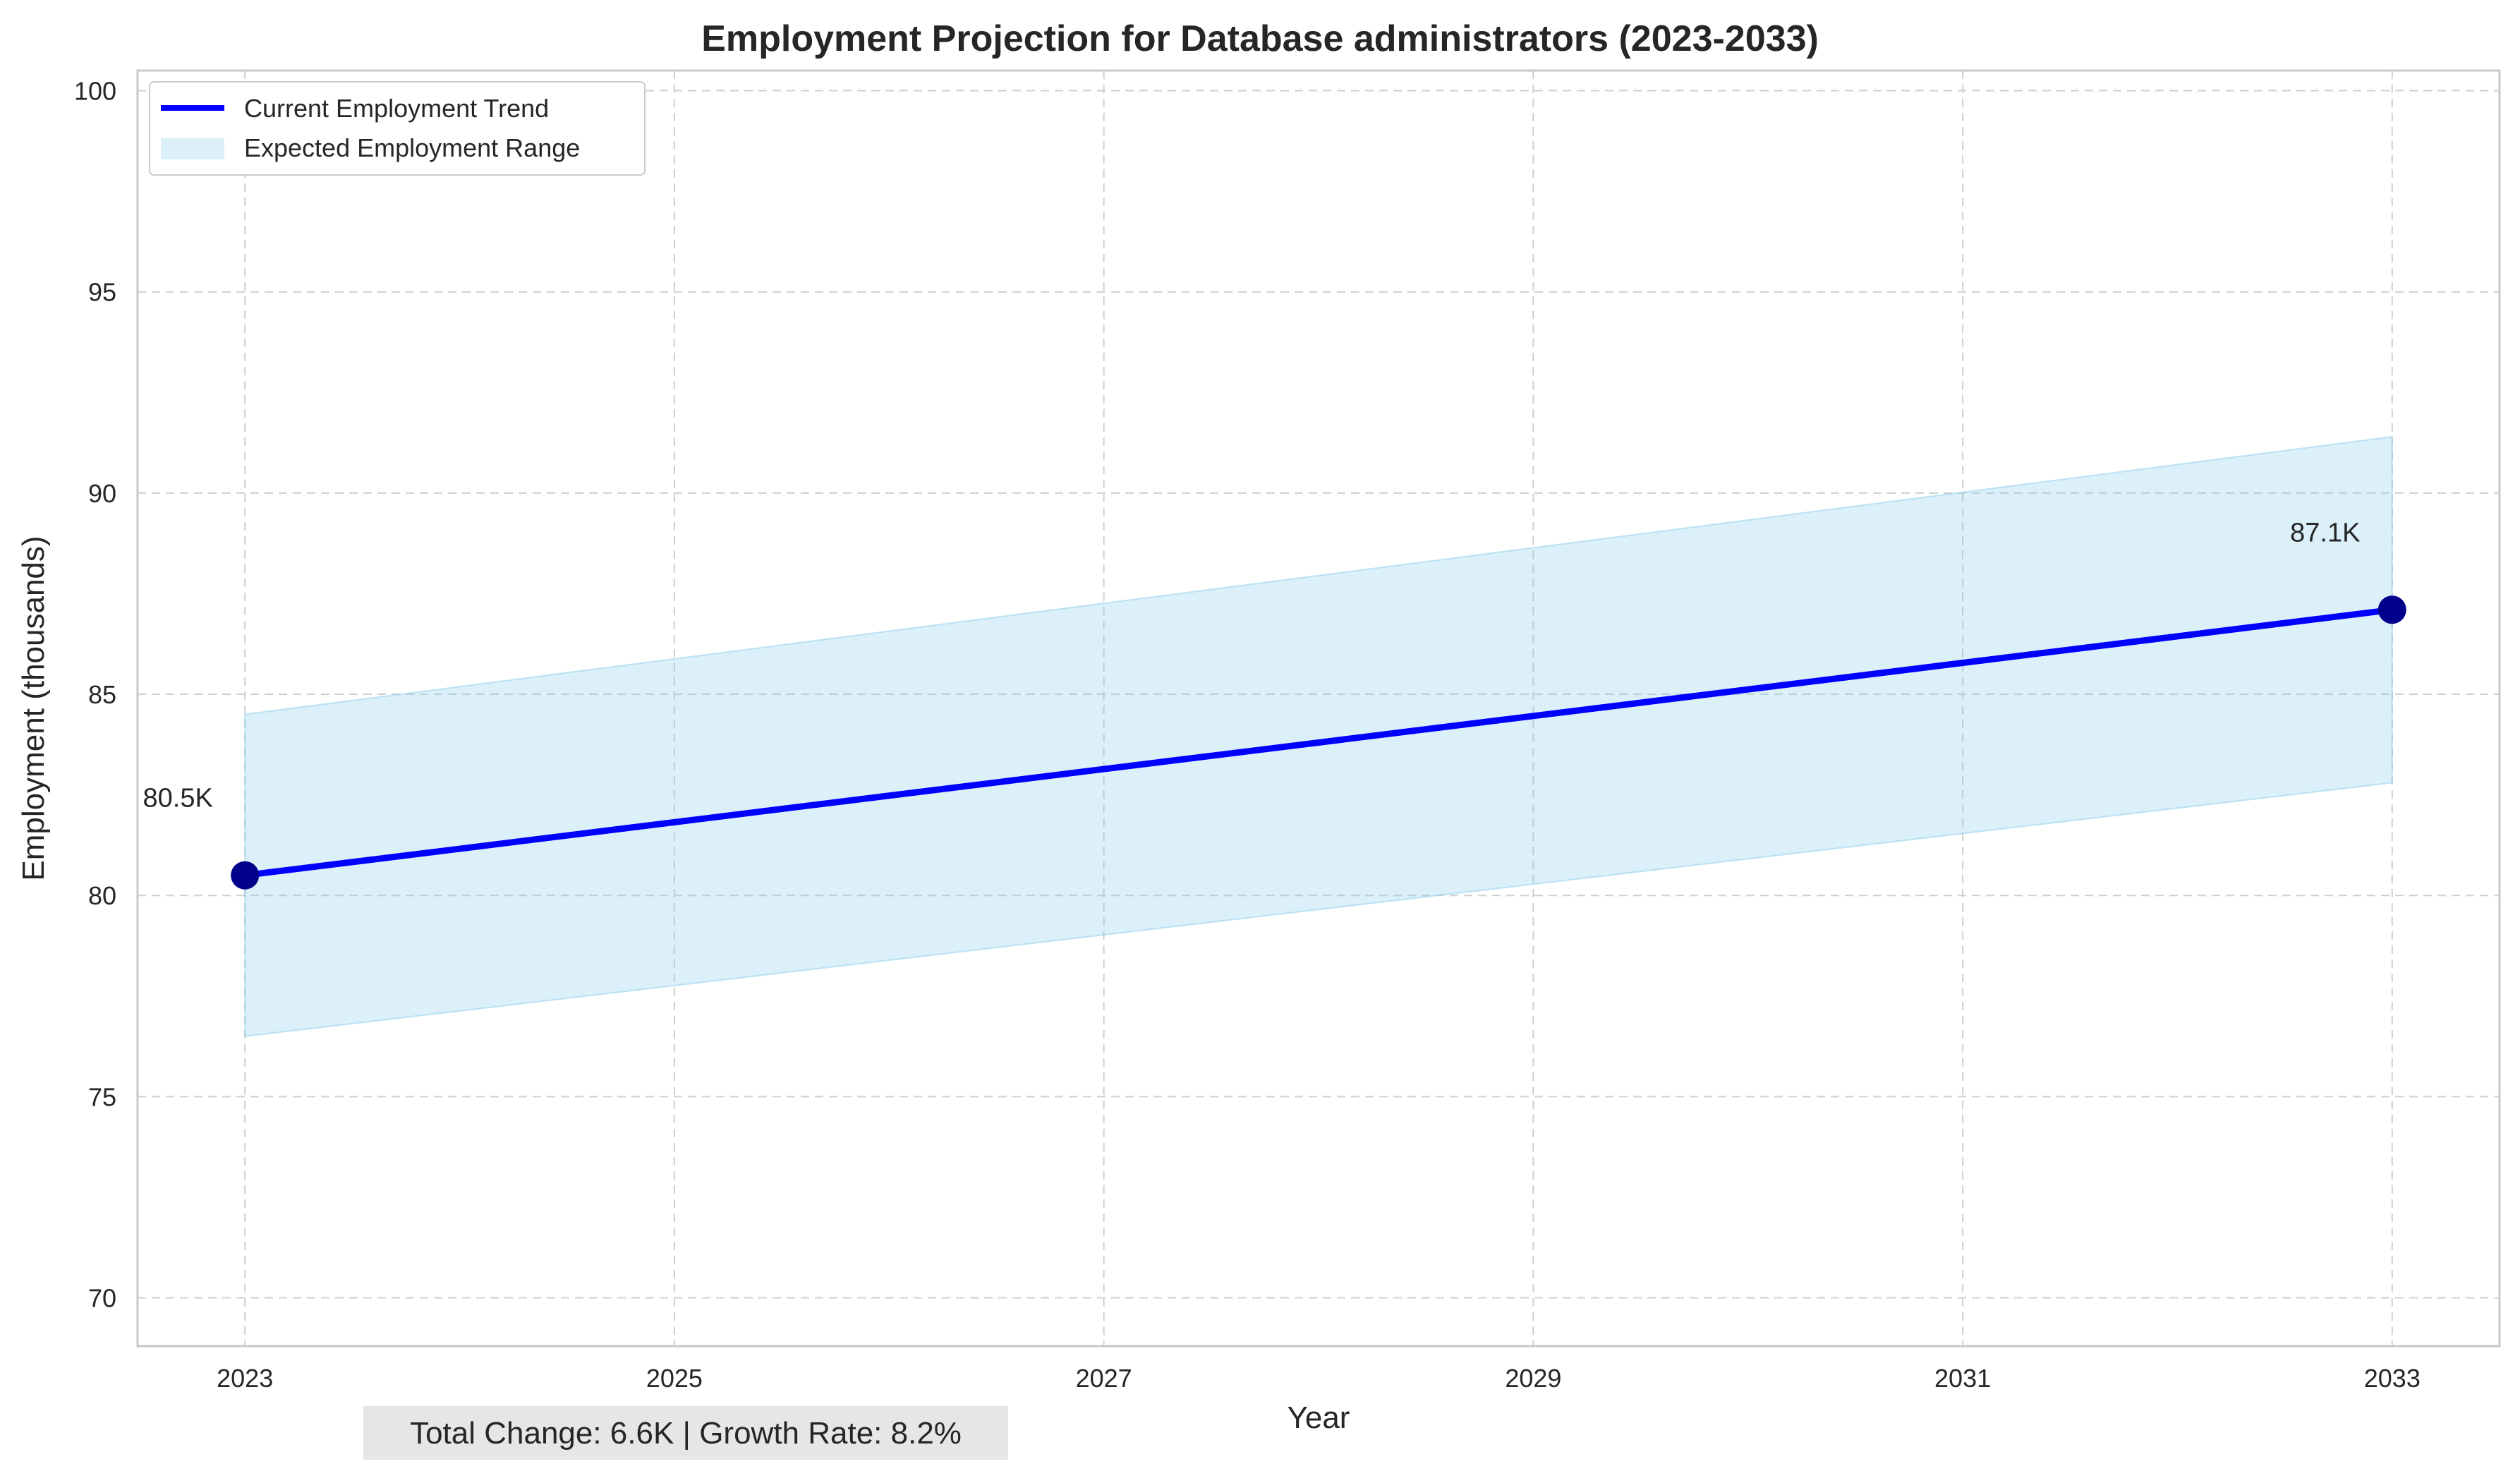  I want to click on y-tick-label: 75, so click(102, 1096).